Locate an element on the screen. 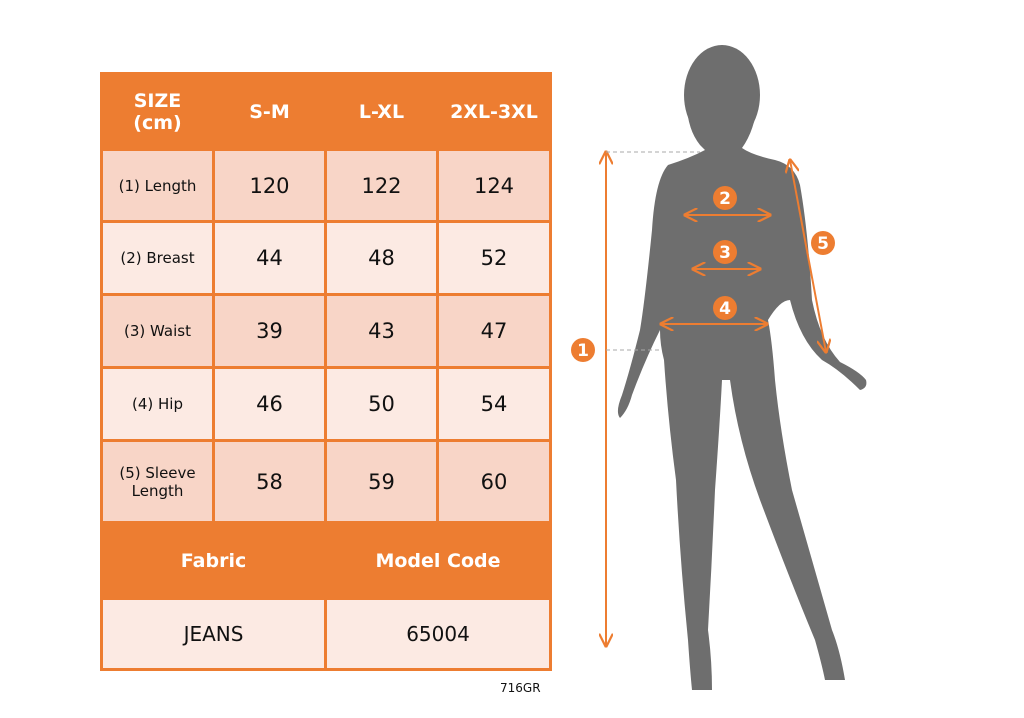  measurement-lines is located at coordinates (716, 399).